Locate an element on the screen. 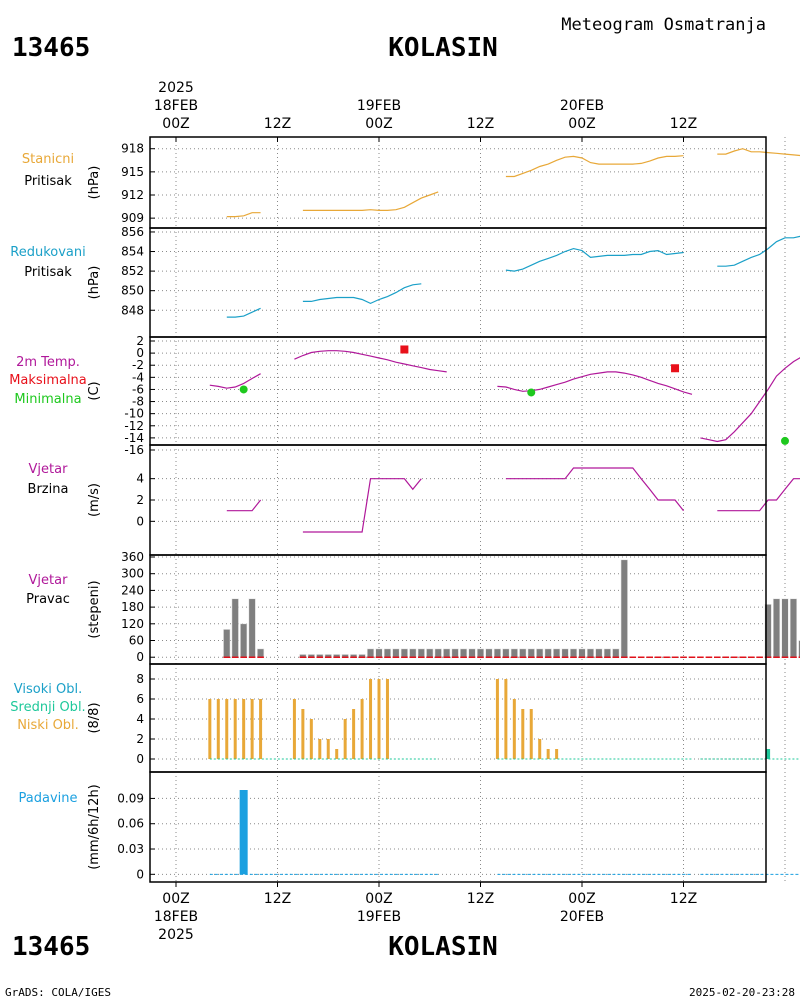 The image size is (800, 1000). panel-label: Maksimalna is located at coordinates (48, 380).